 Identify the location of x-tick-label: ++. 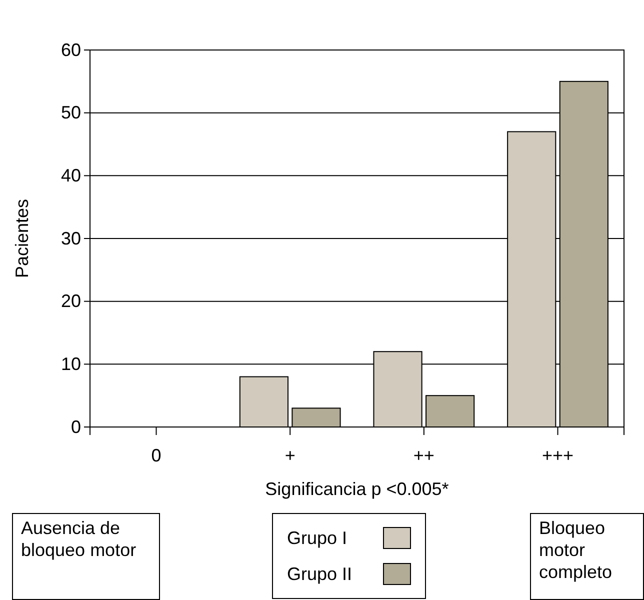
(423, 455).